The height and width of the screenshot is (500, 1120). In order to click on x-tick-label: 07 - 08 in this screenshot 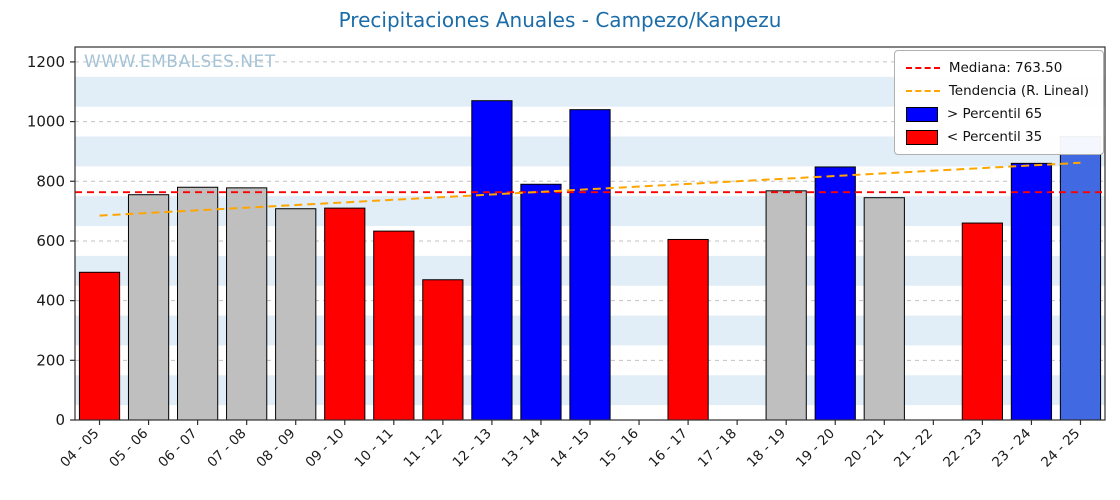, I will do `click(226, 448)`.